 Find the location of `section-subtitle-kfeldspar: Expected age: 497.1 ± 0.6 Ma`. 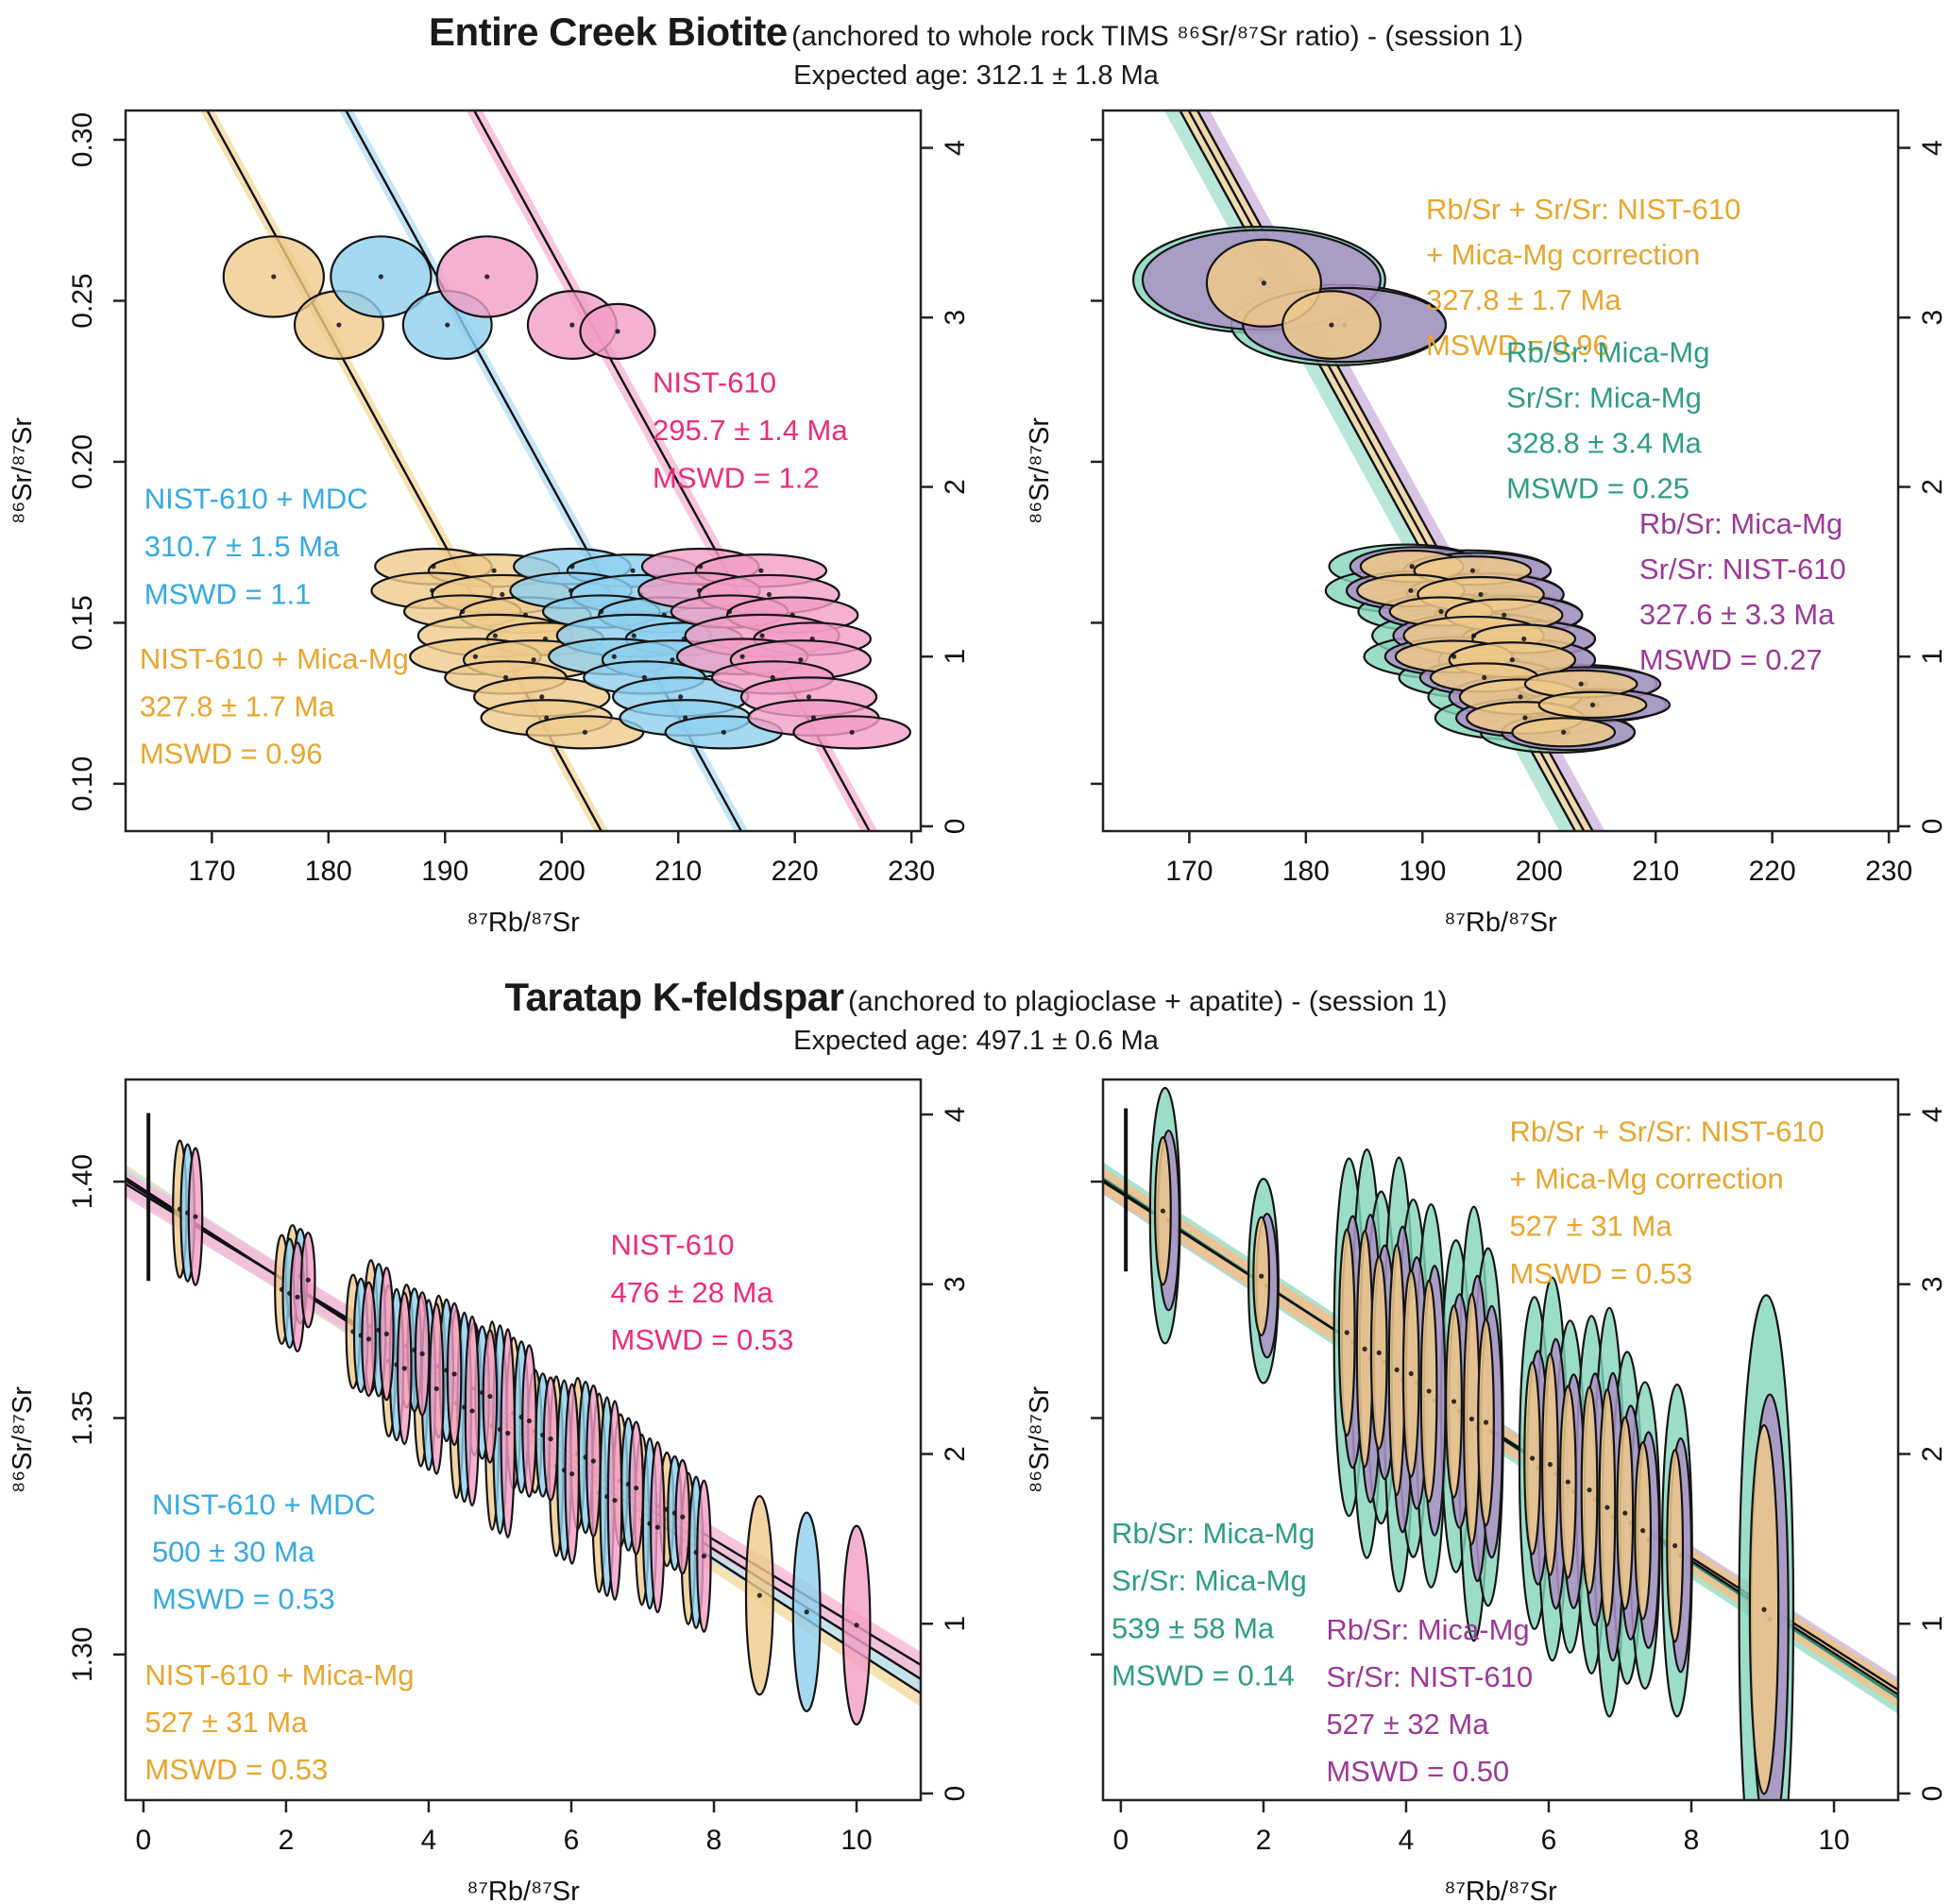

section-subtitle-kfeldspar: Expected age: 497.1 ± 0.6 Ma is located at coordinates (976, 1041).